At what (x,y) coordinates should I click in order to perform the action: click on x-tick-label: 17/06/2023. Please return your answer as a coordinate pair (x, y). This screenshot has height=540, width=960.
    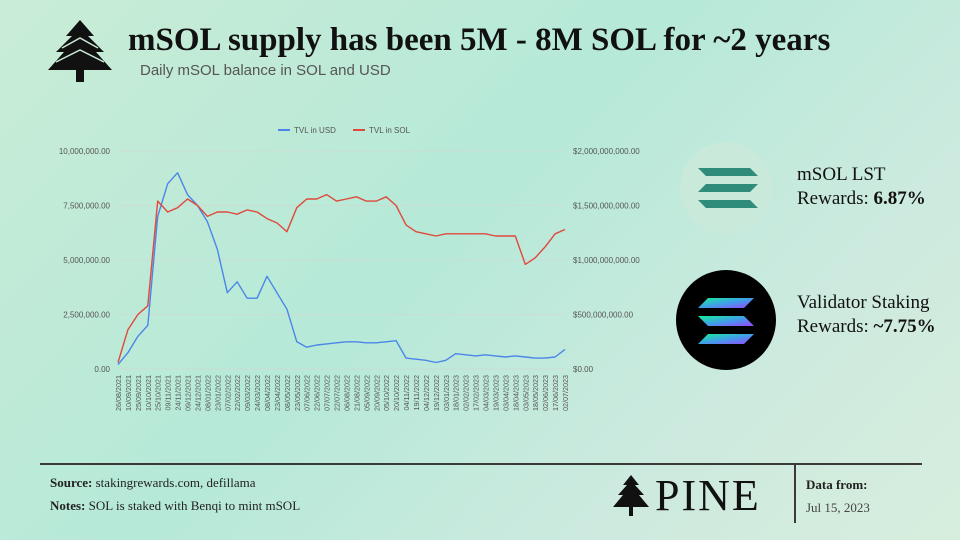
    Looking at the image, I should click on (555, 393).